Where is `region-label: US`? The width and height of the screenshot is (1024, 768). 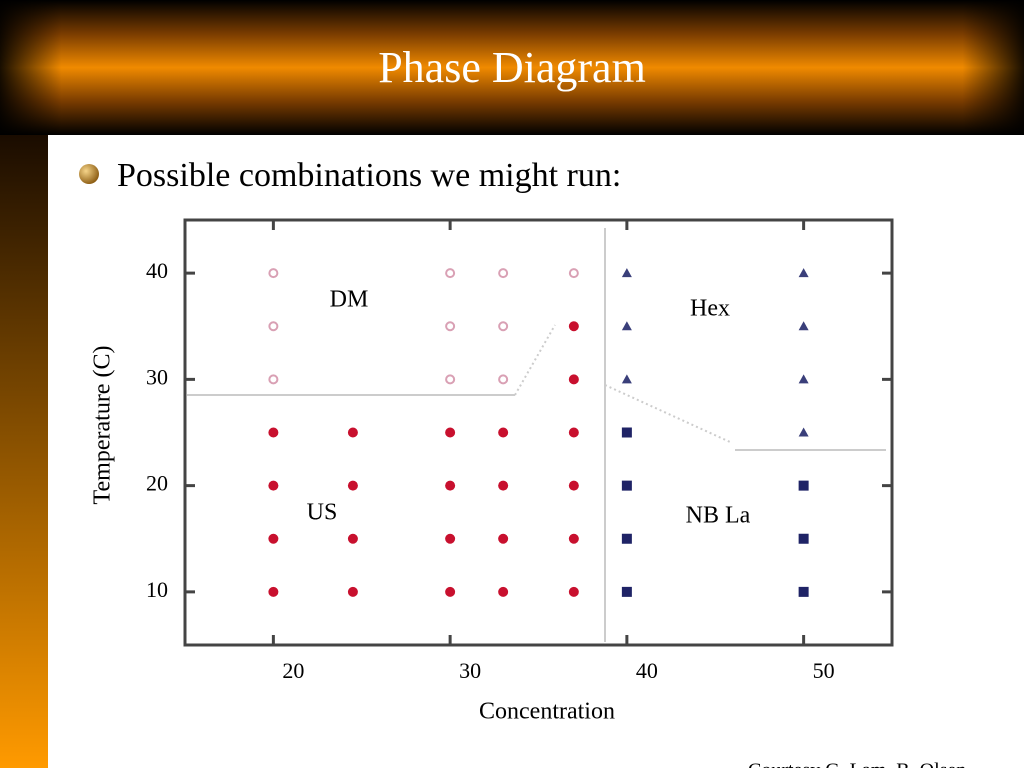 region-label: US is located at coordinates (322, 513).